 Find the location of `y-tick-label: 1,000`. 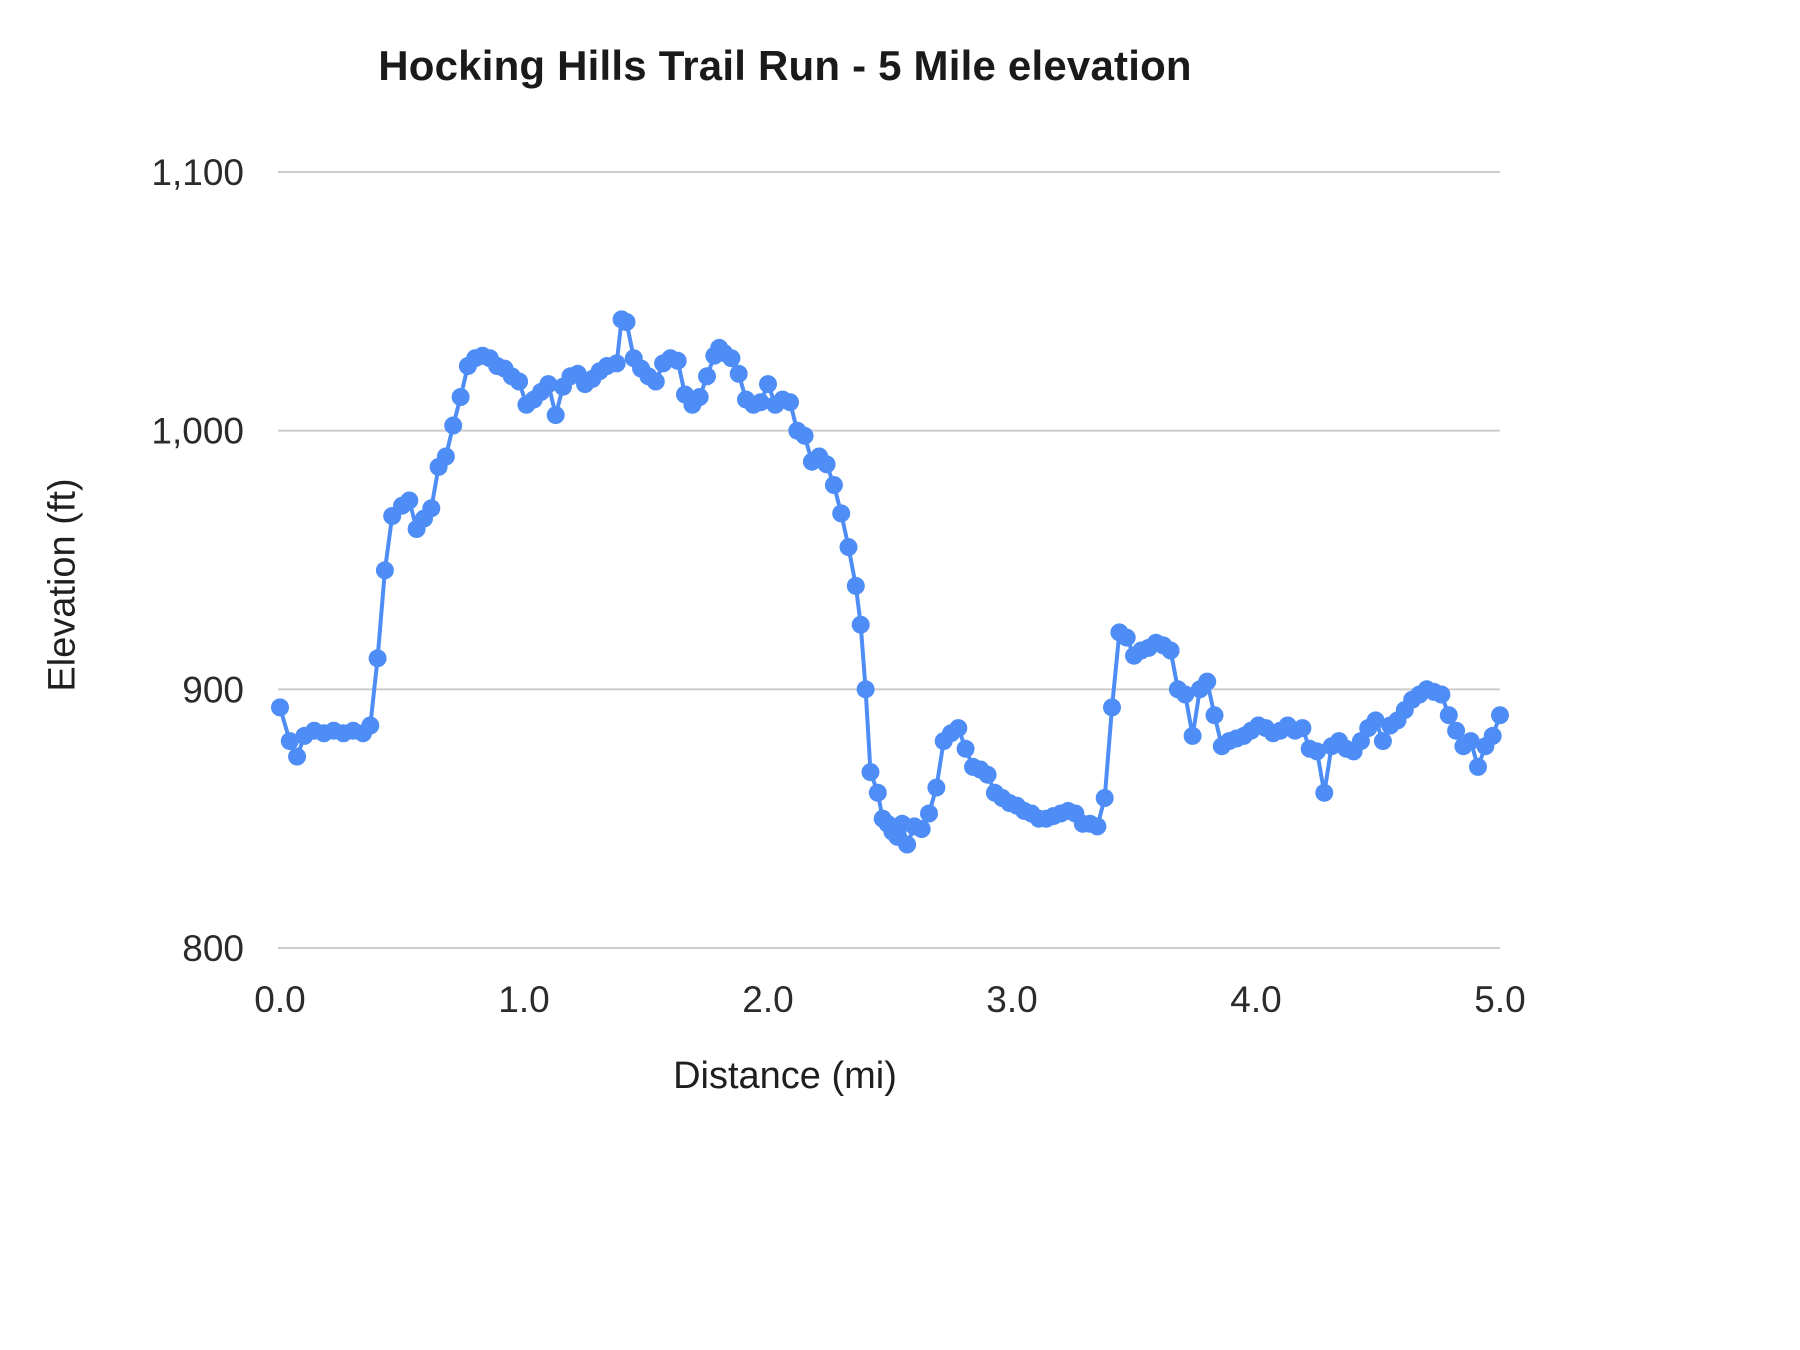

y-tick-label: 1,000 is located at coordinates (197, 431).